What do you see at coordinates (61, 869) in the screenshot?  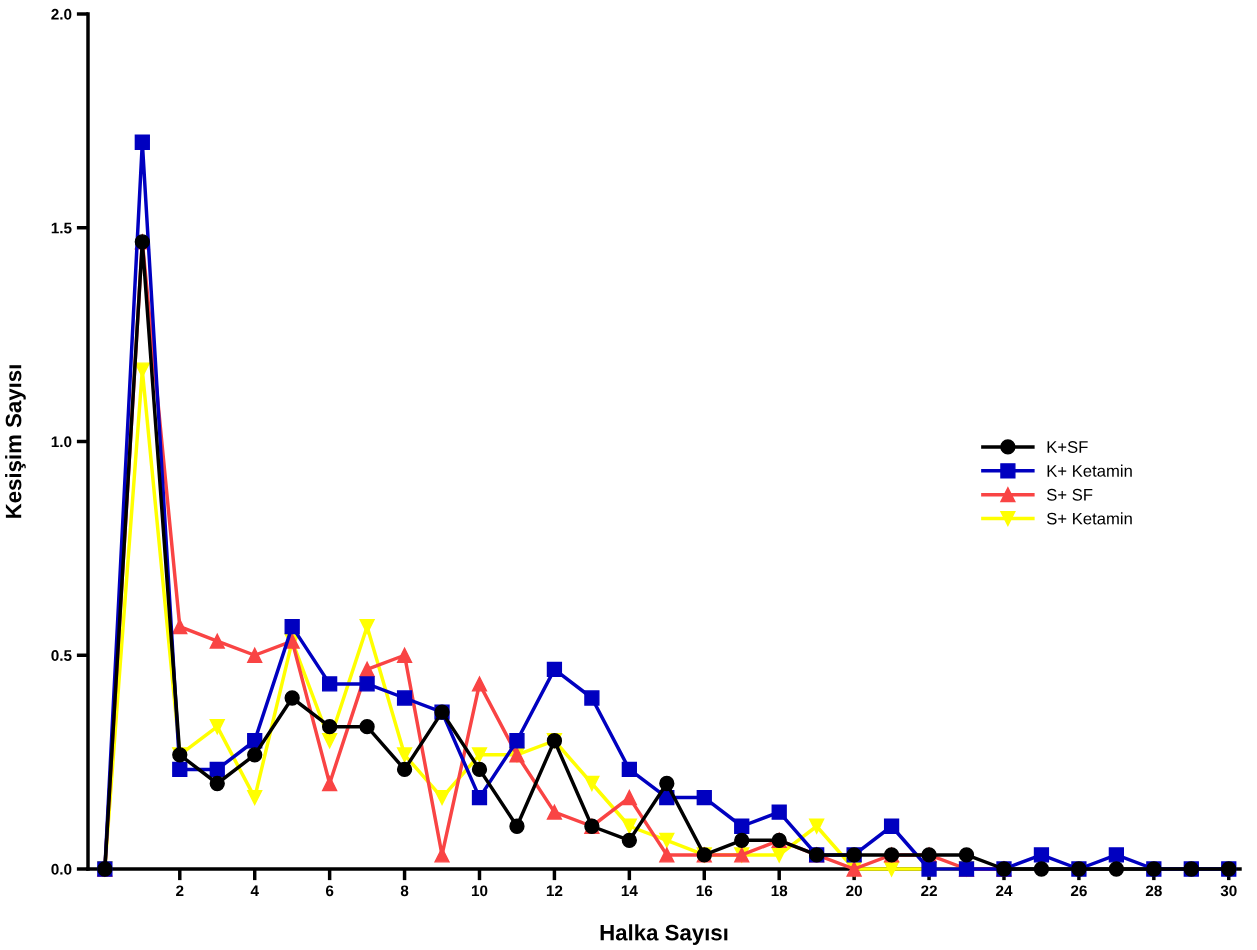 I see `y-tick-label: 0.0` at bounding box center [61, 869].